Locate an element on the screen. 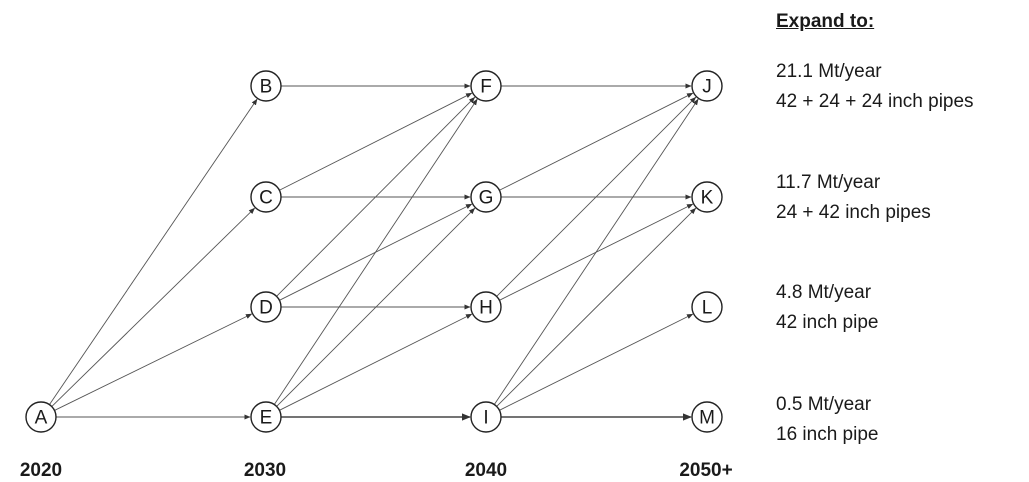  node-k: K is located at coordinates (707, 197).